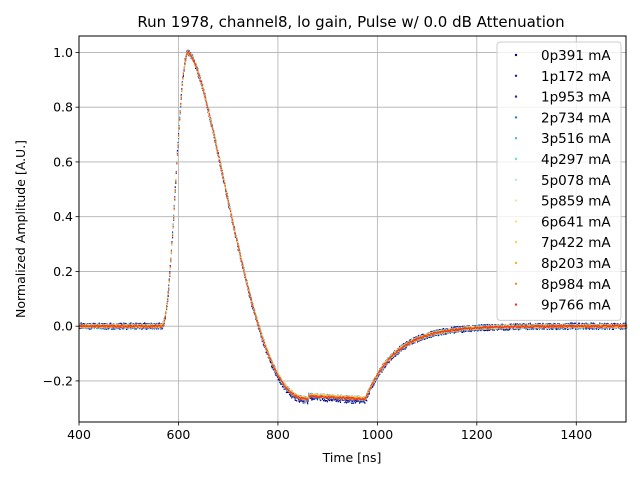  Describe the element at coordinates (576, 264) in the screenshot. I see `legend-entry: 8p203 mA` at that location.